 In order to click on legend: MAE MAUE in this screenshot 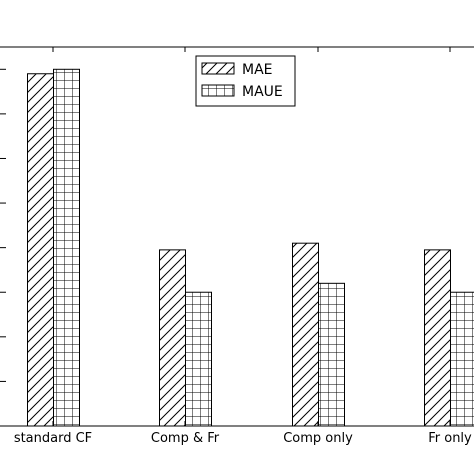, I will do `click(245, 81)`.